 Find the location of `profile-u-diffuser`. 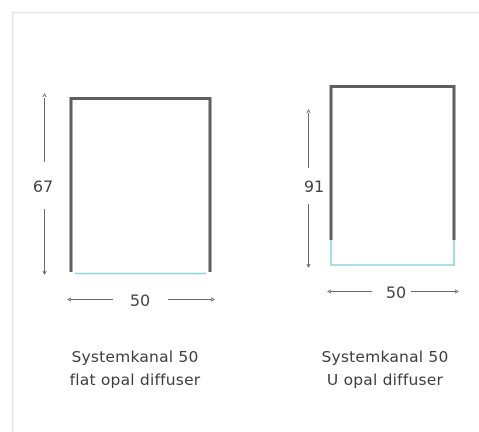

profile-u-diffuser is located at coordinates (392, 253).